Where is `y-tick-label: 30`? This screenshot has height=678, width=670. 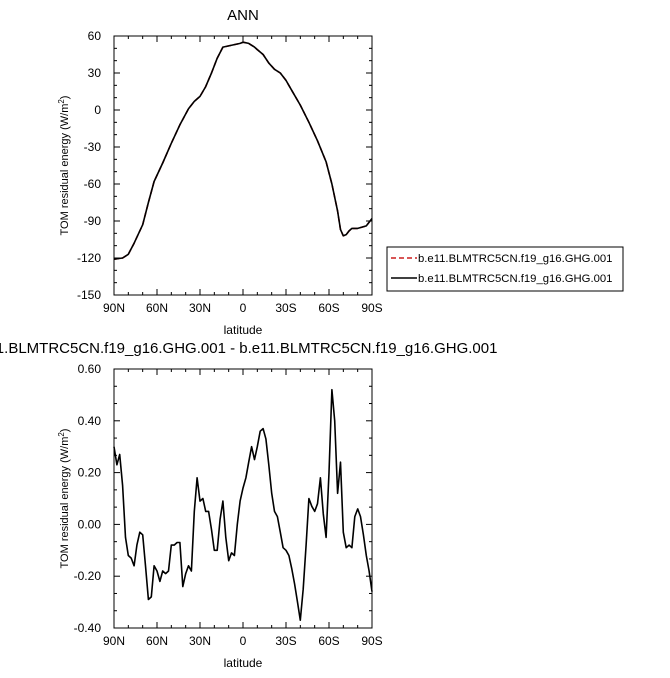
y-tick-label: 30 is located at coordinates (95, 73).